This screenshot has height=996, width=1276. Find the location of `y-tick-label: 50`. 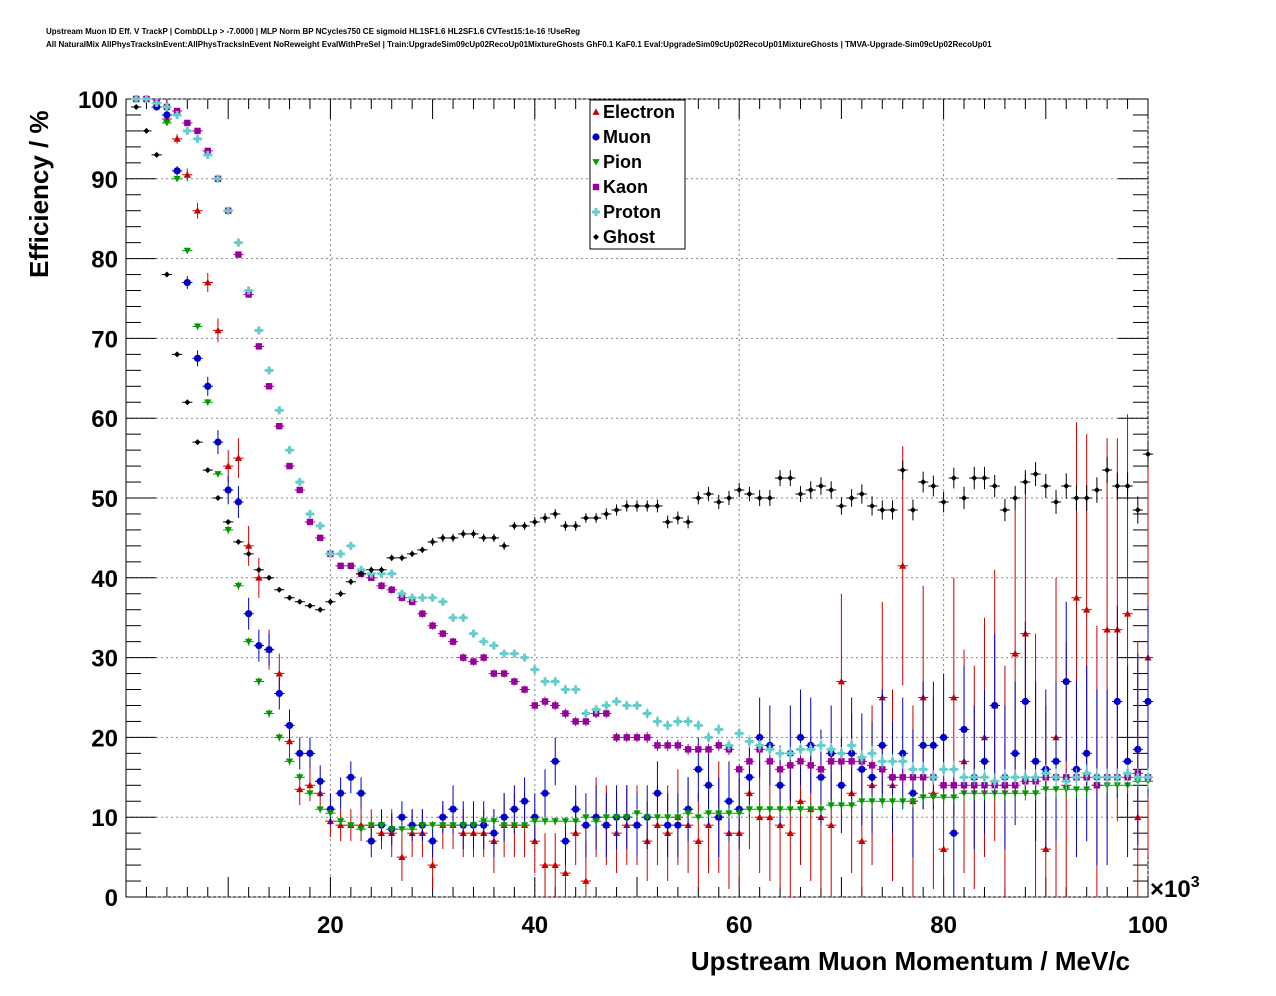

y-tick-label: 50 is located at coordinates (104, 499).